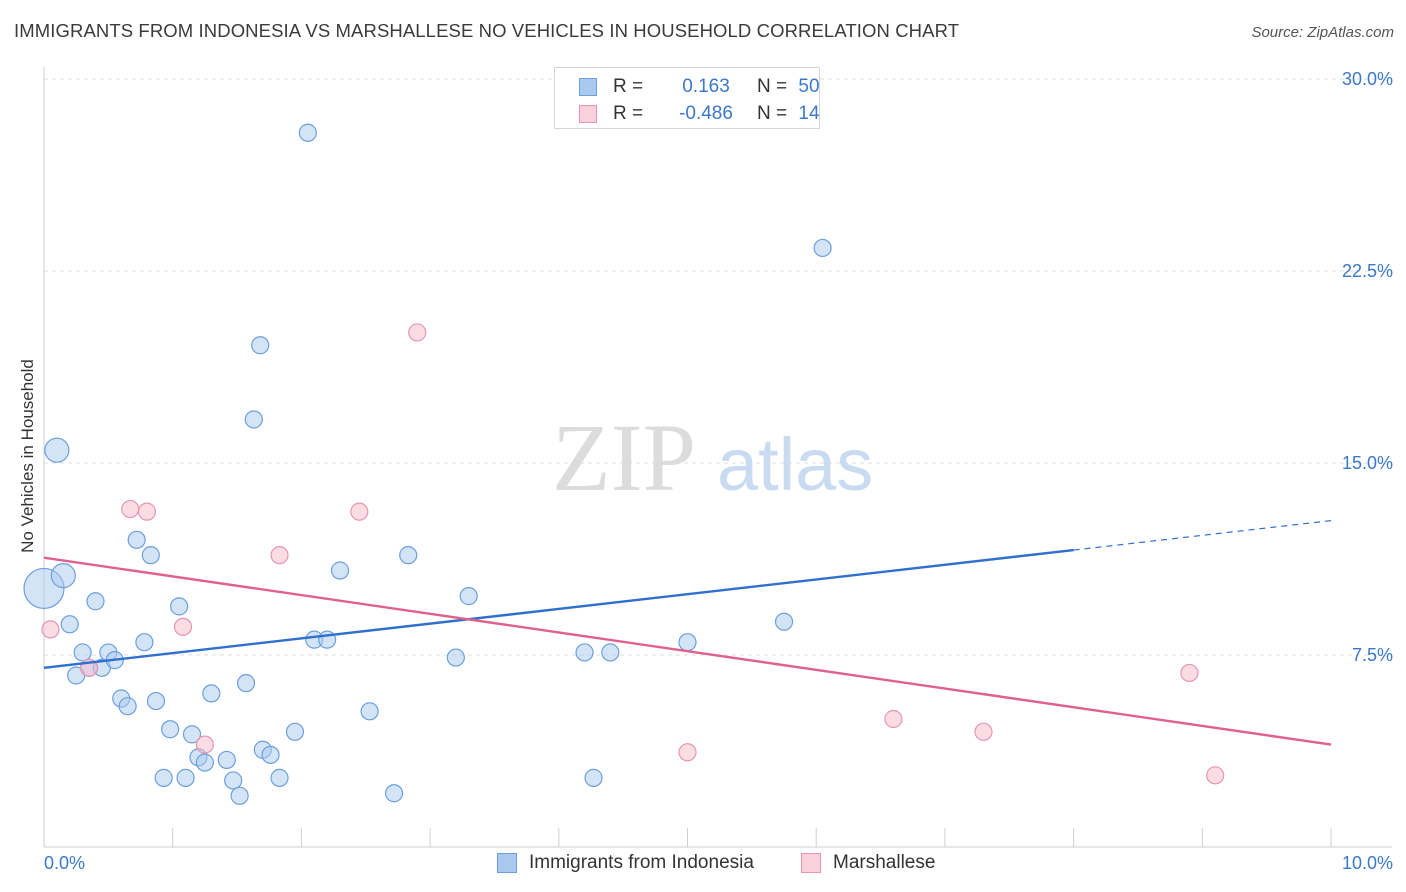  What do you see at coordinates (884, 862) in the screenshot?
I see `legend-label: Marshallese` at bounding box center [884, 862].